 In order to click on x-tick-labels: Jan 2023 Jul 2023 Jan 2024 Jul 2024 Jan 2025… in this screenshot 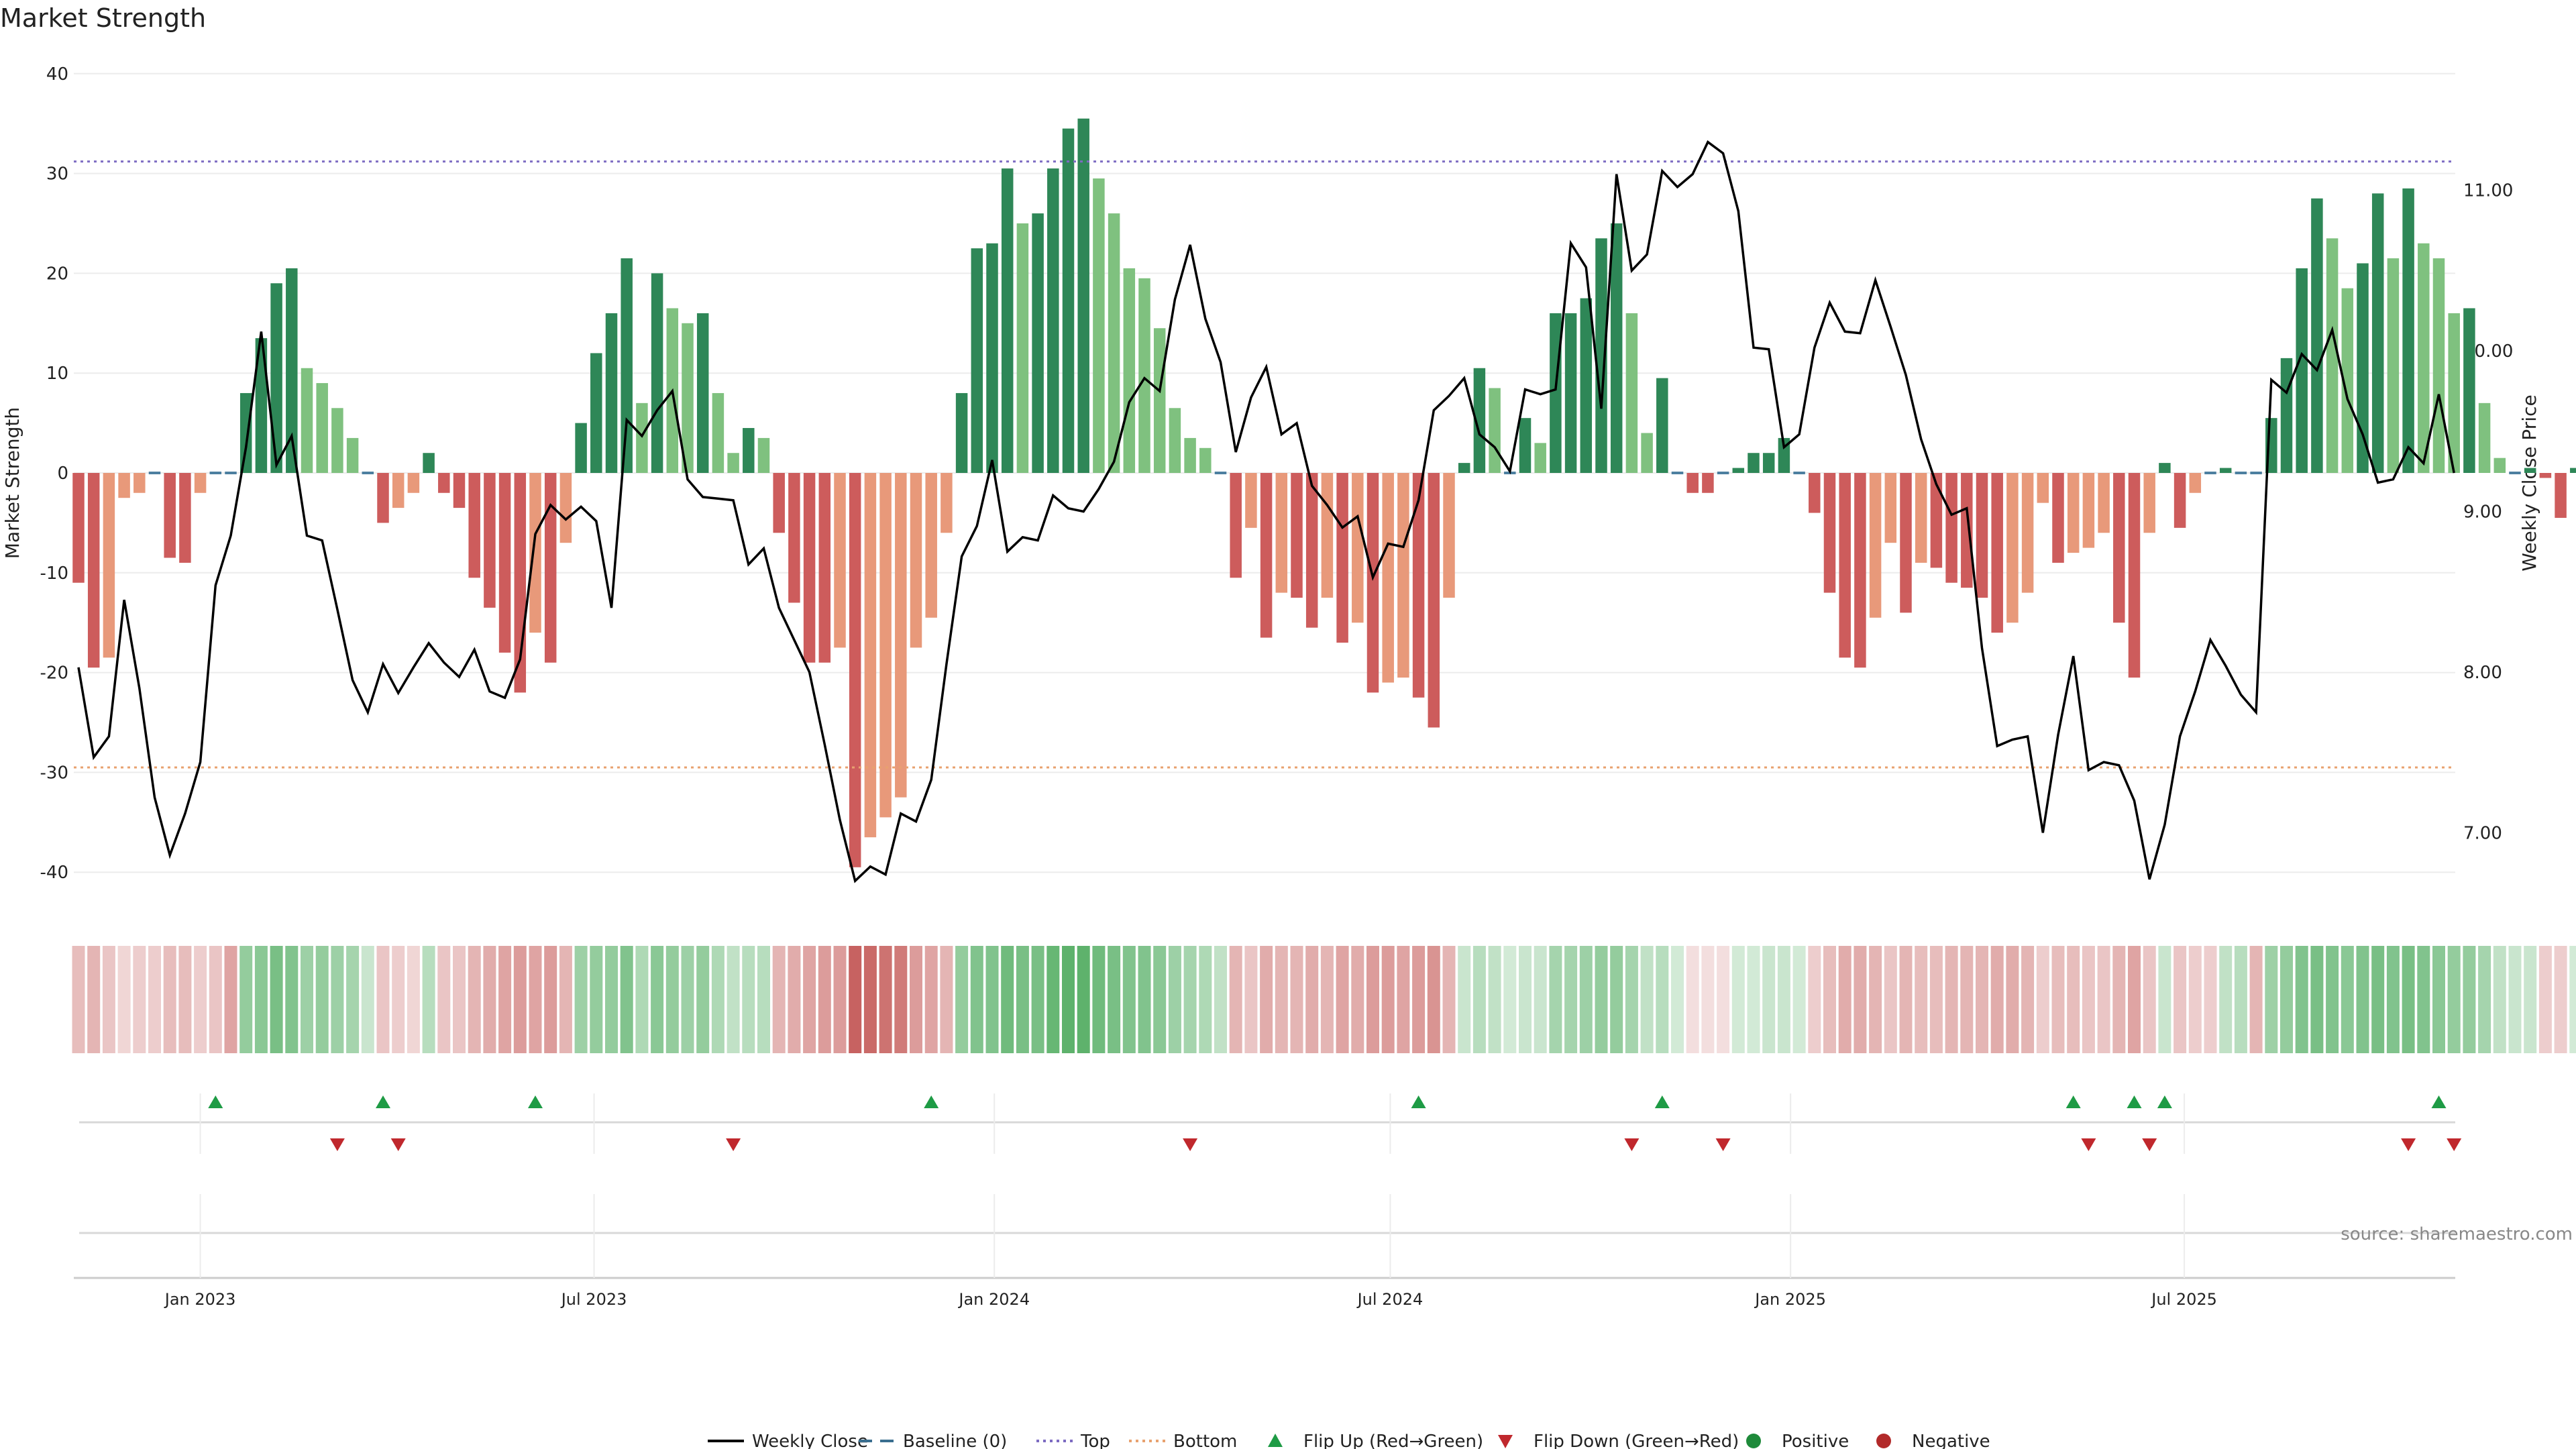, I will do `click(1190, 1299)`.